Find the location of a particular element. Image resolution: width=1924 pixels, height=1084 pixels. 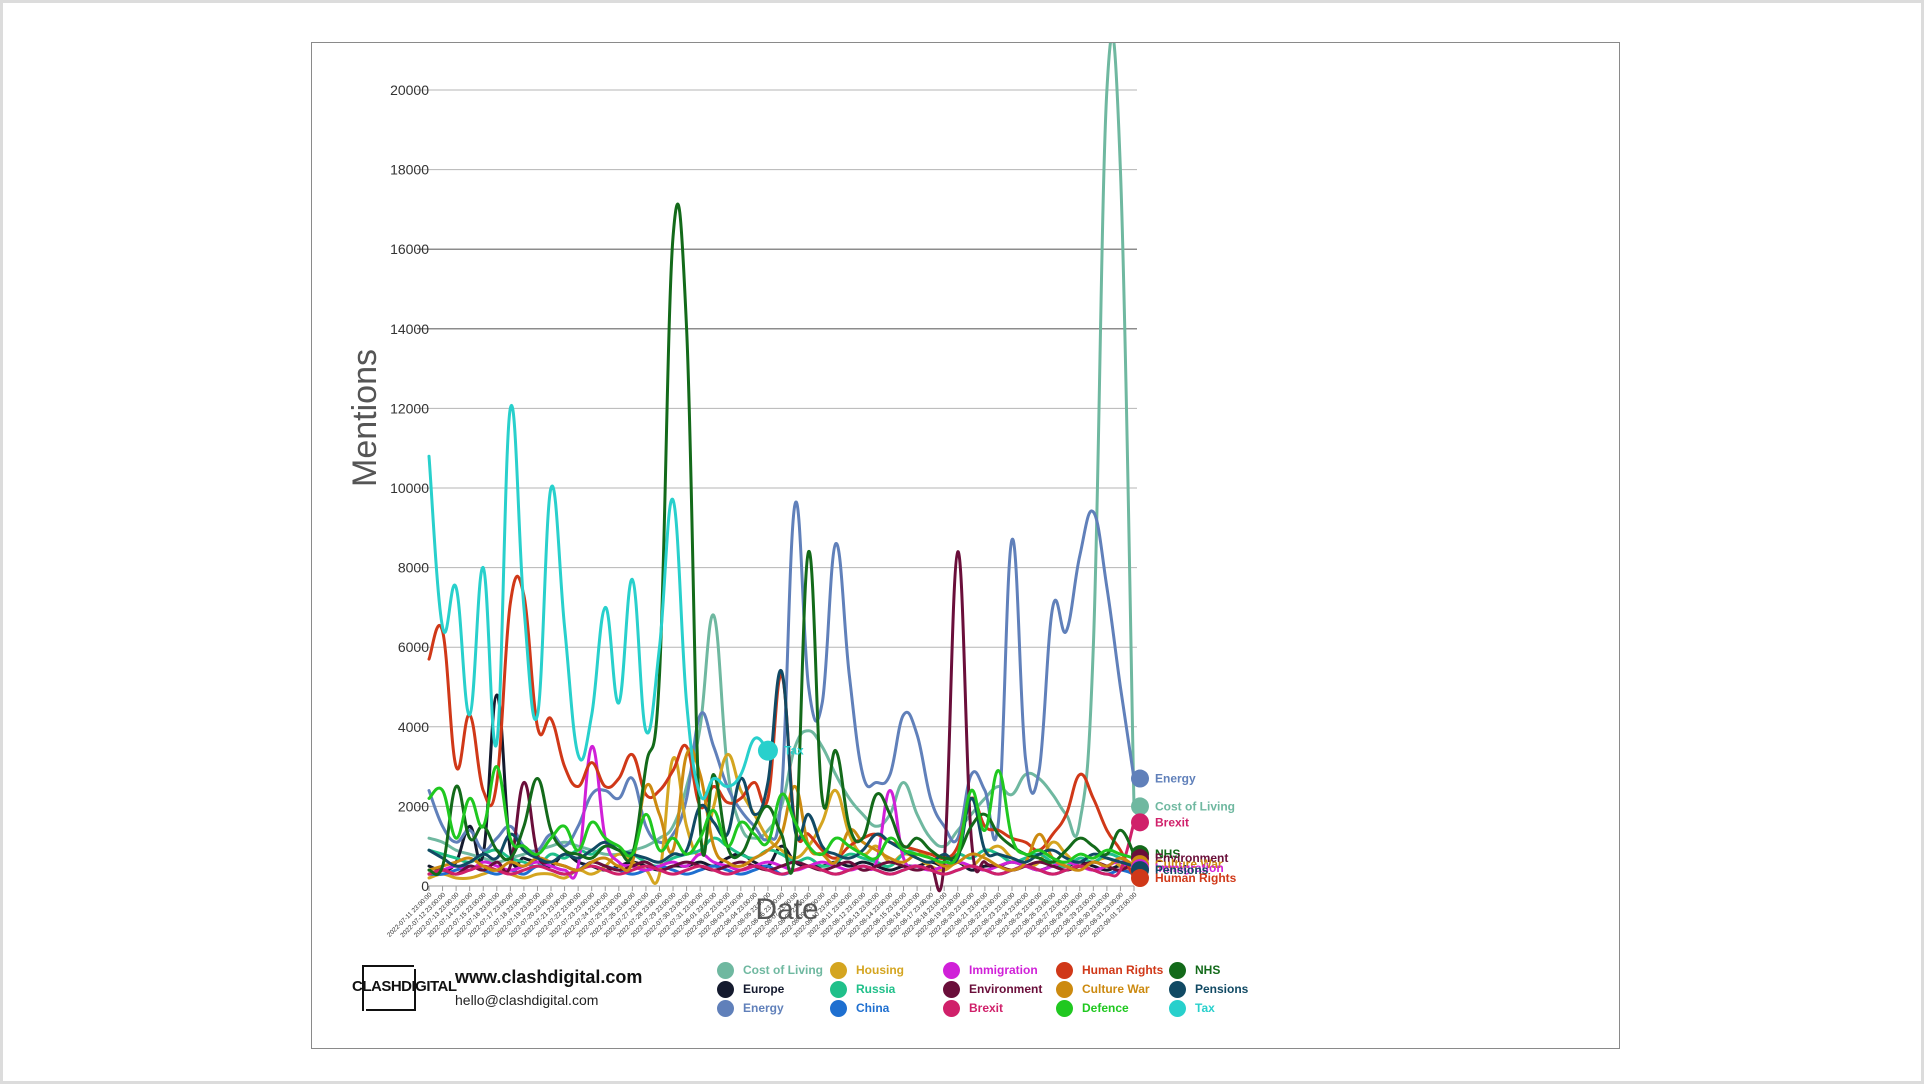

legend-item-defence: Defence is located at coordinates (1092, 1008).